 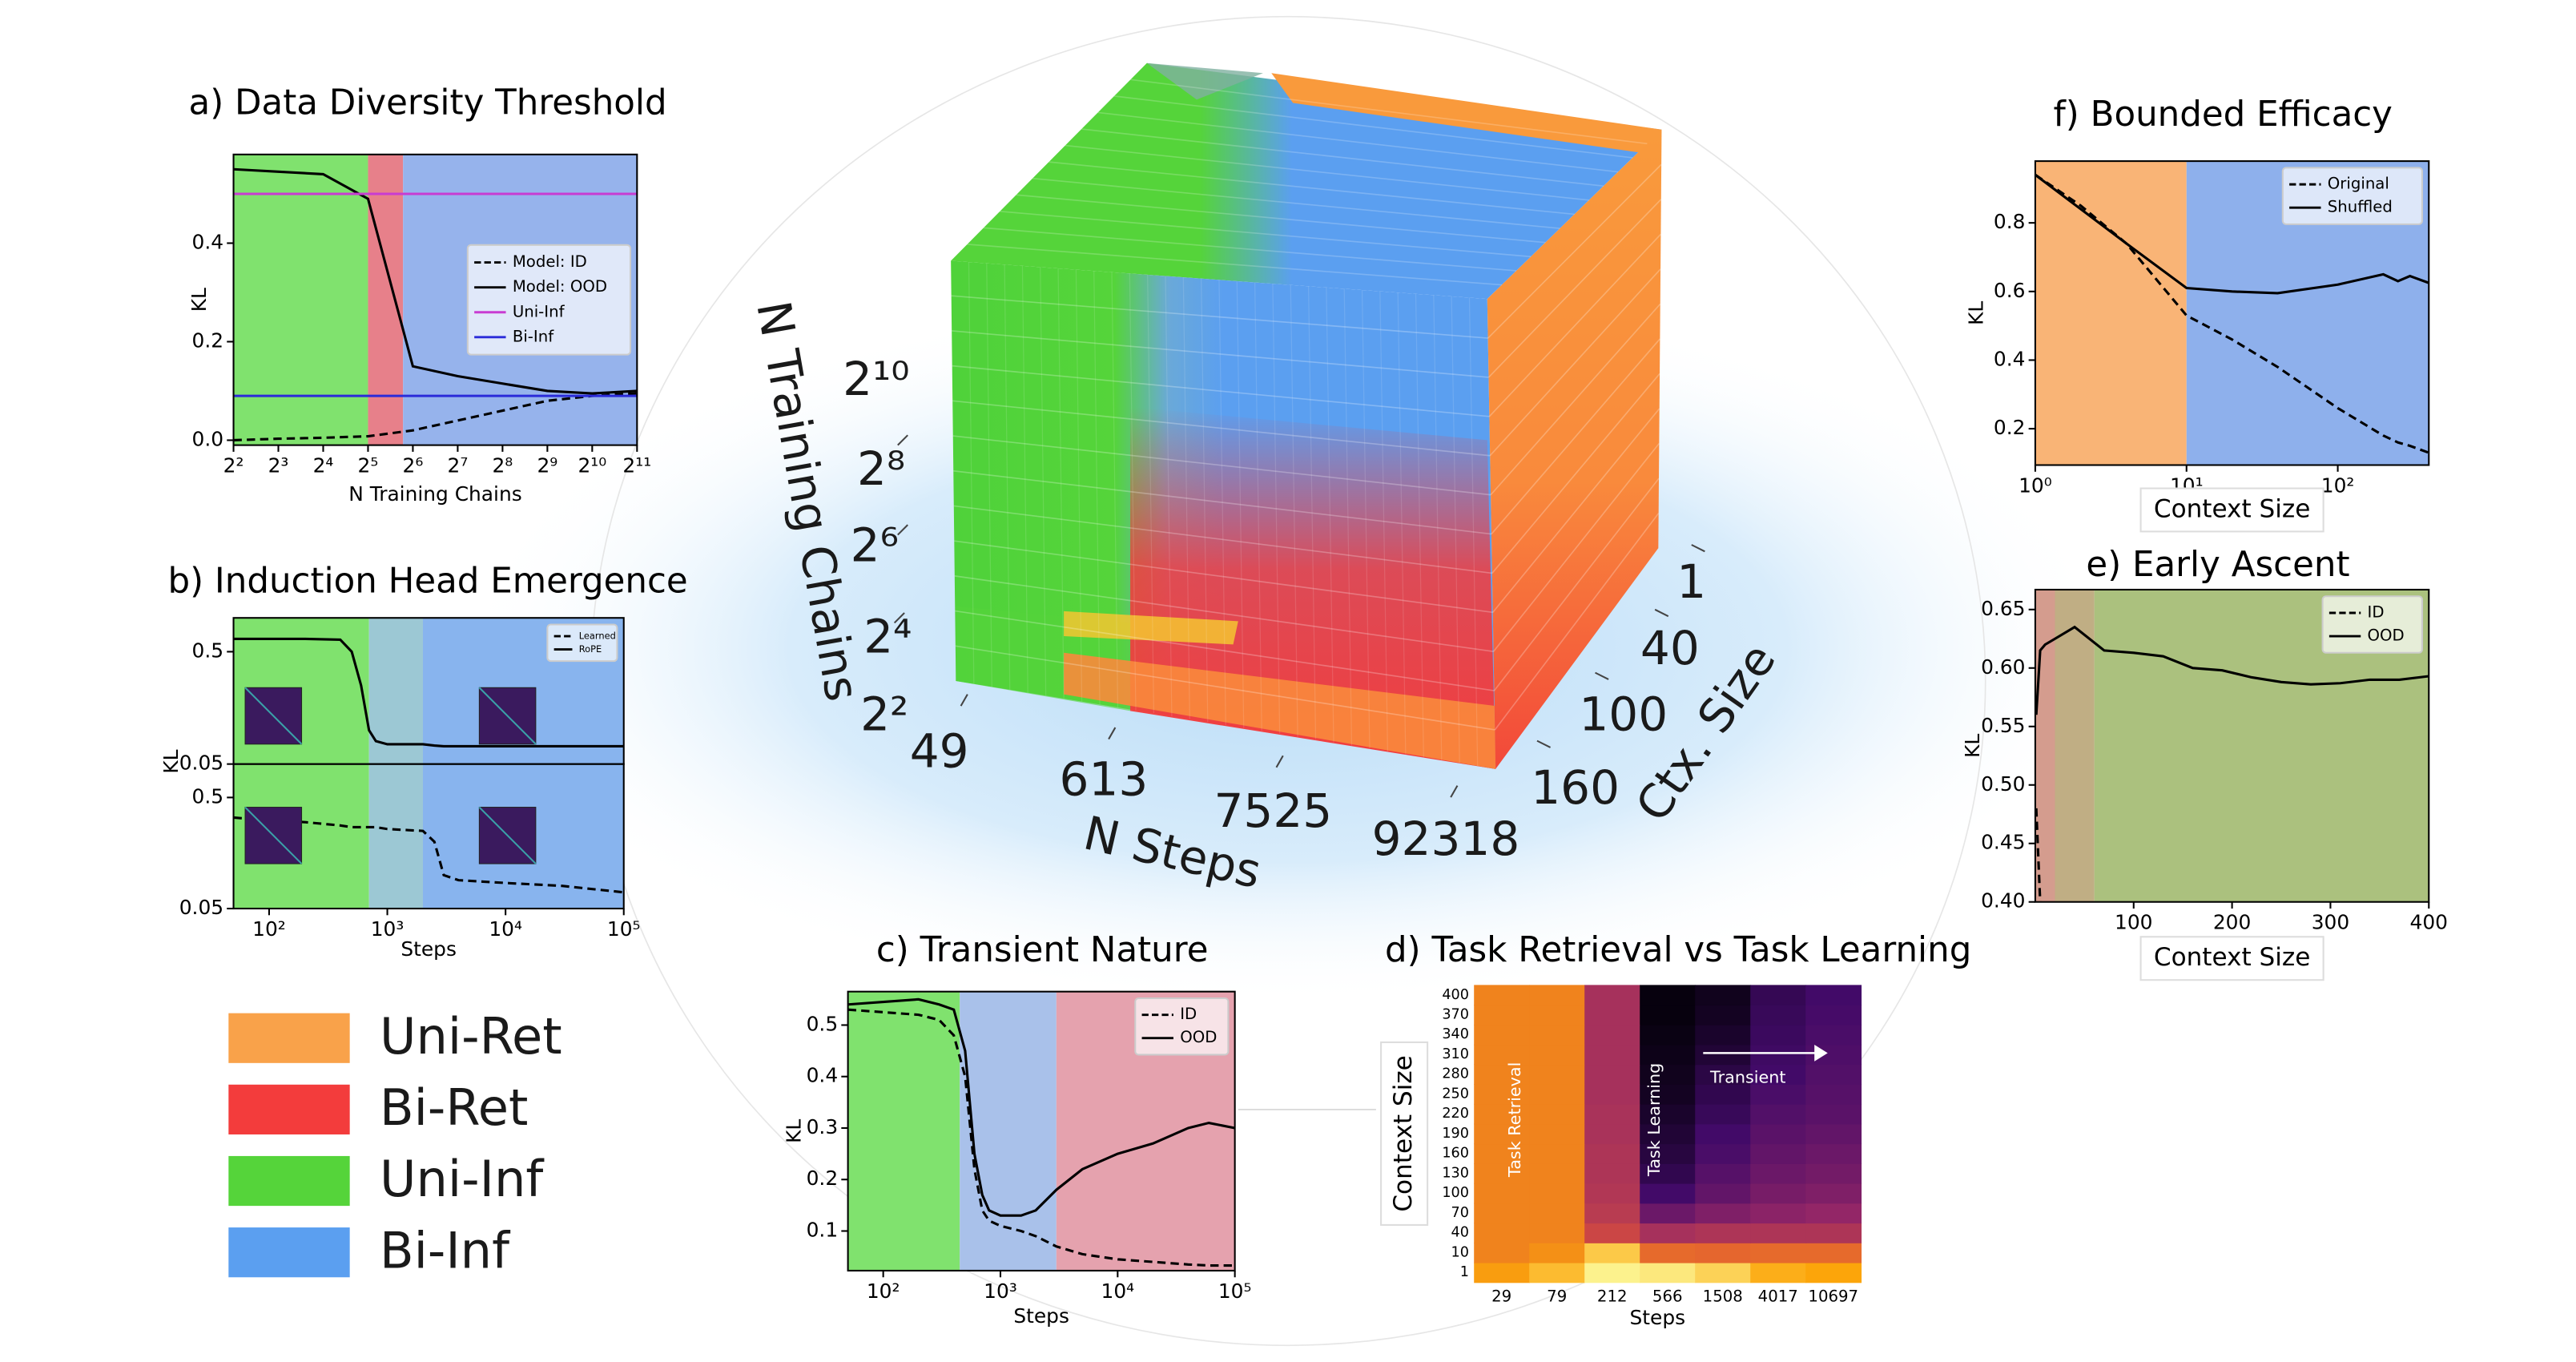 What do you see at coordinates (2232, 508) in the screenshot?
I see `x-axis-label: Context Size` at bounding box center [2232, 508].